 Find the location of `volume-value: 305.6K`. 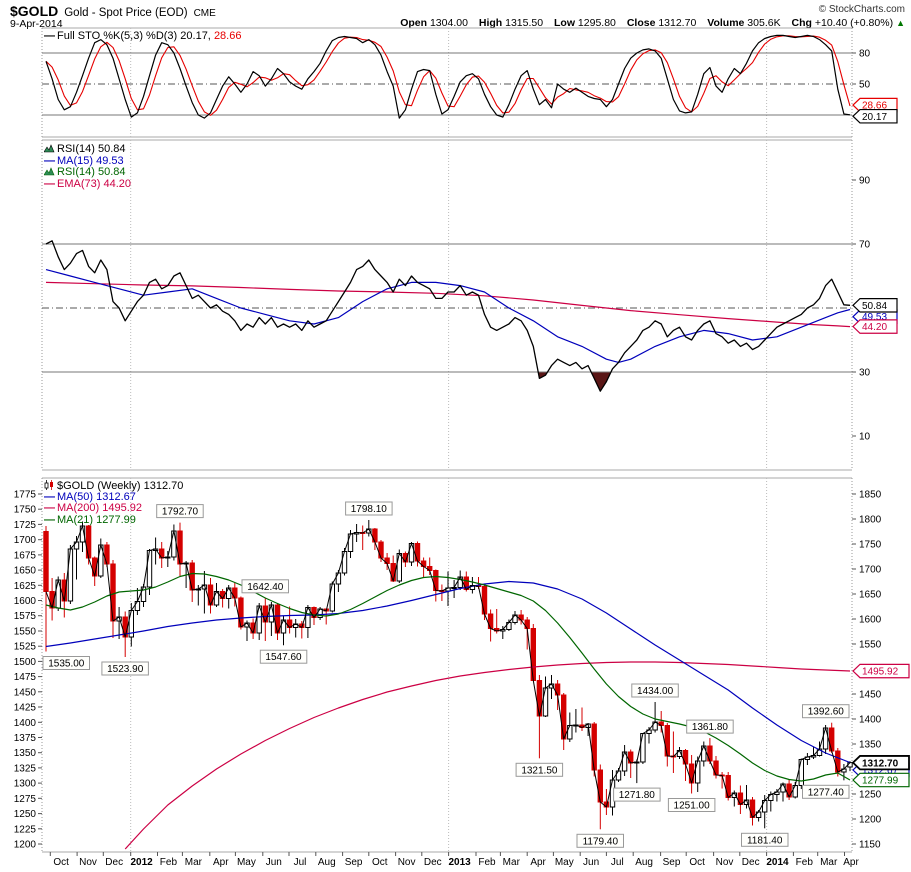

volume-value: 305.6K is located at coordinates (764, 23).